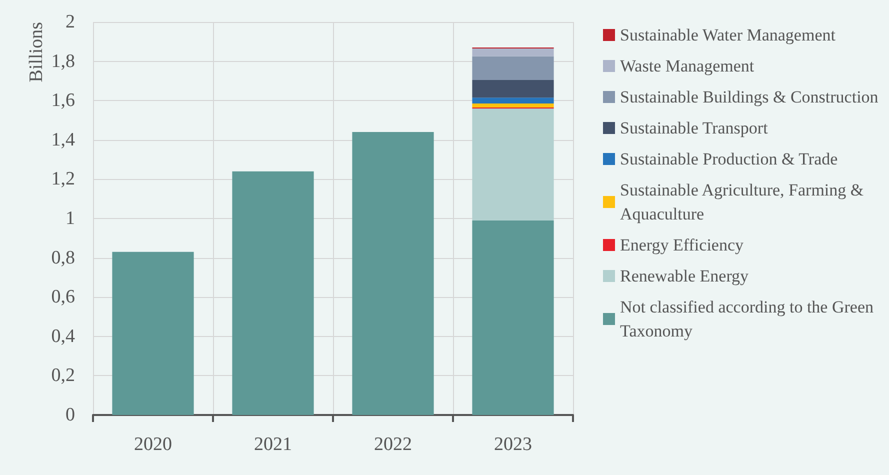 This screenshot has height=475, width=889. Describe the element at coordinates (63, 61) in the screenshot. I see `y-tick-label: 1,8` at that location.